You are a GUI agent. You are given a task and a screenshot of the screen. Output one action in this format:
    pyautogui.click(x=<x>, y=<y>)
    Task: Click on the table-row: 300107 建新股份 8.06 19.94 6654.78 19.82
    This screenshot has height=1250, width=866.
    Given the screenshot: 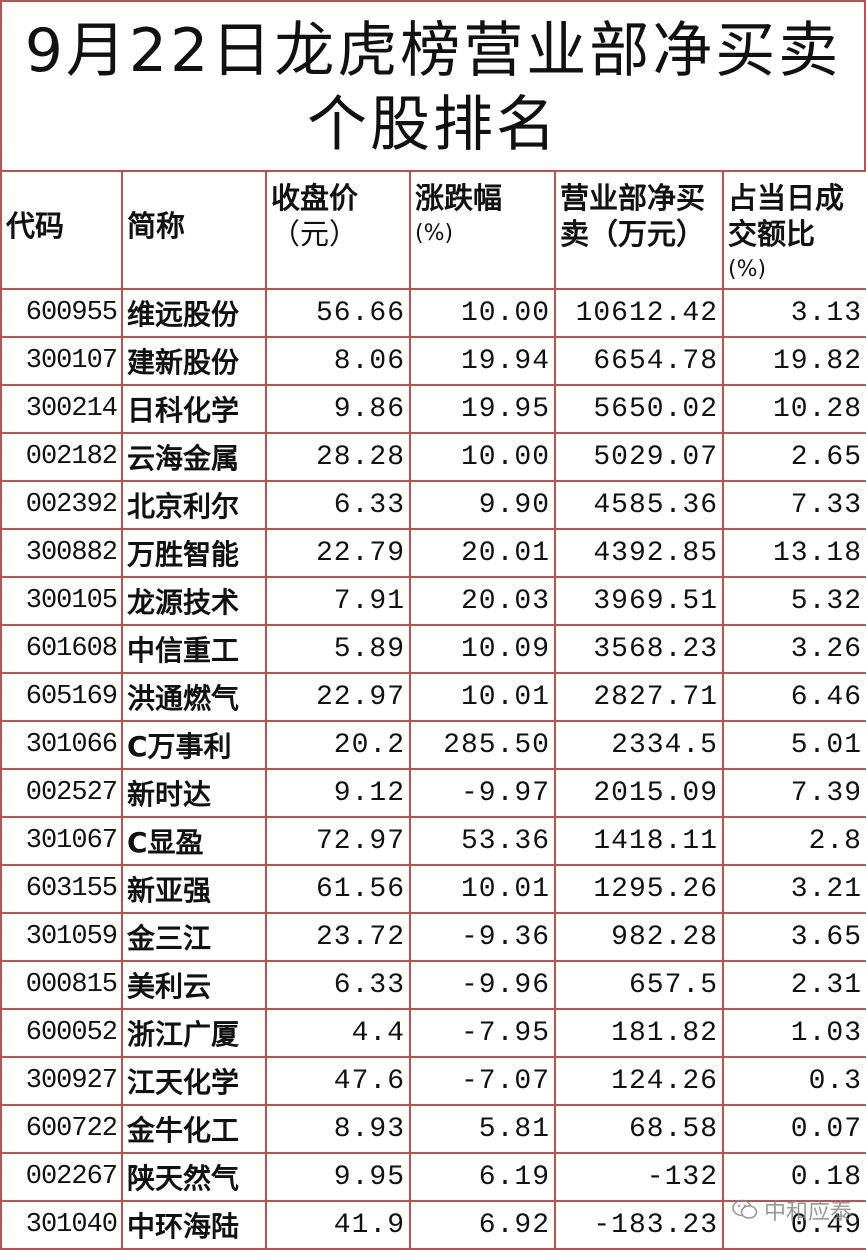 What is the action you would take?
    pyautogui.click(x=433, y=361)
    